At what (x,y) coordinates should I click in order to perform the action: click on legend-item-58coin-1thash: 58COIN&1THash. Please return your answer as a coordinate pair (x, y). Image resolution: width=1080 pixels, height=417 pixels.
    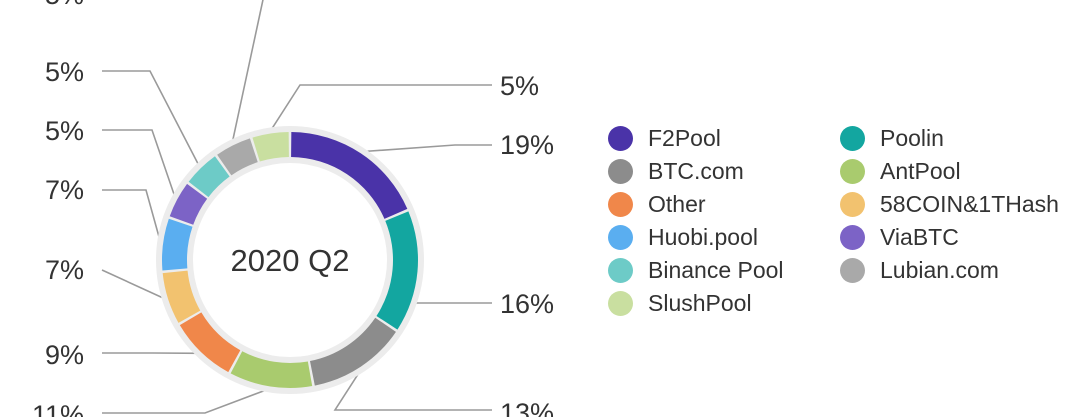
    Looking at the image, I should click on (960, 204).